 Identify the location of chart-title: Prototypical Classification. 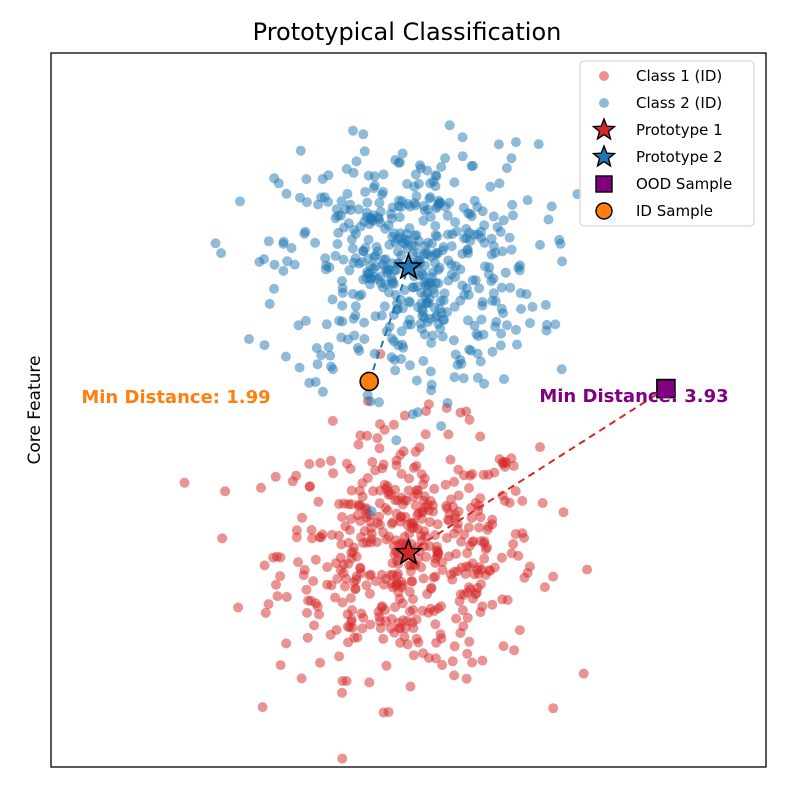
(407, 32).